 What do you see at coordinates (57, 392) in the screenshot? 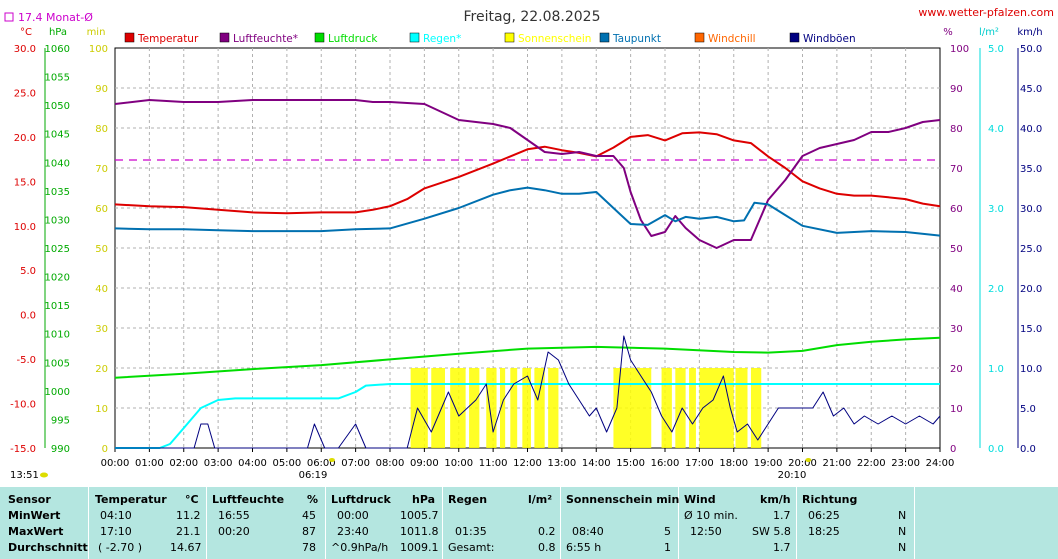
I see `y-tick-label: 1000` at bounding box center [57, 392].